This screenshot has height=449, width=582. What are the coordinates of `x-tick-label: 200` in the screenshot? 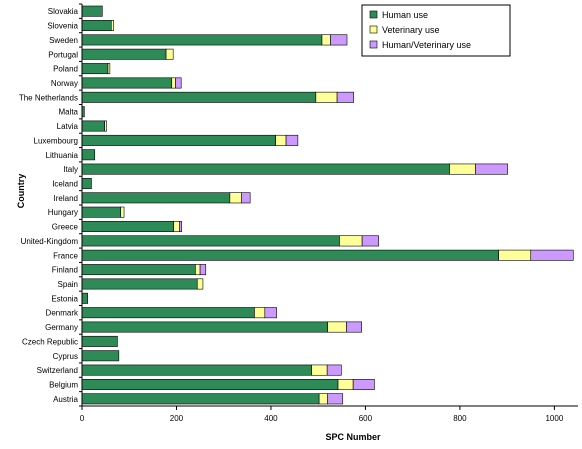 It's located at (177, 418).